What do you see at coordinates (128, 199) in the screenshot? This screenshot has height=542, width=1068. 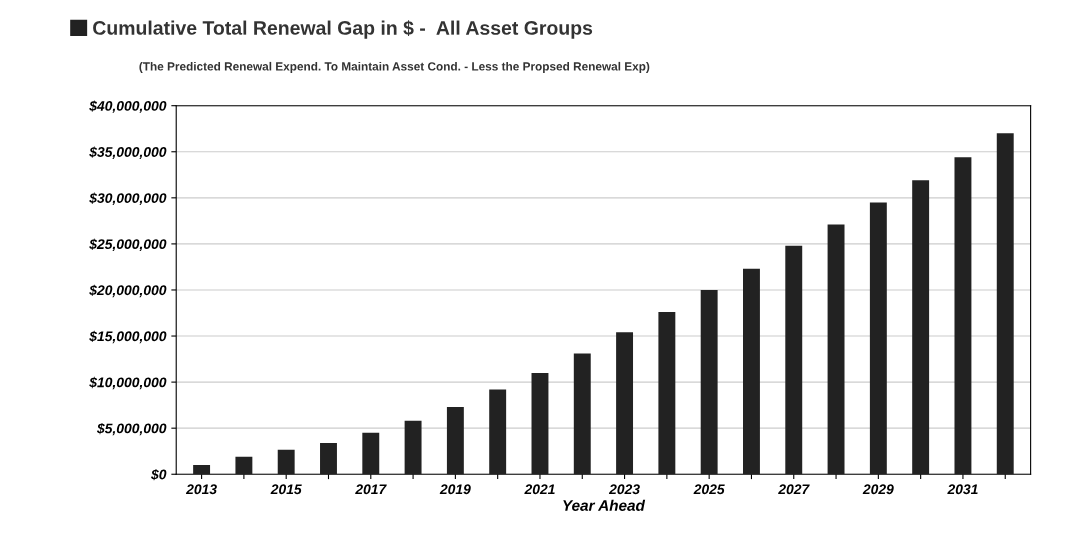 I see `y-tick-label: $30,000,000` at bounding box center [128, 199].